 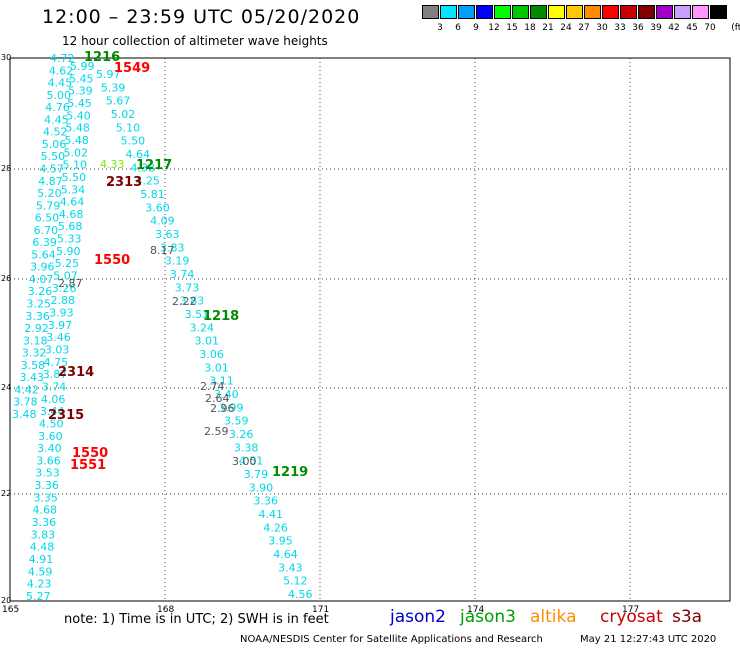 What do you see at coordinates (35, 340) in the screenshot?
I see `swh-value: 3.18` at bounding box center [35, 340].